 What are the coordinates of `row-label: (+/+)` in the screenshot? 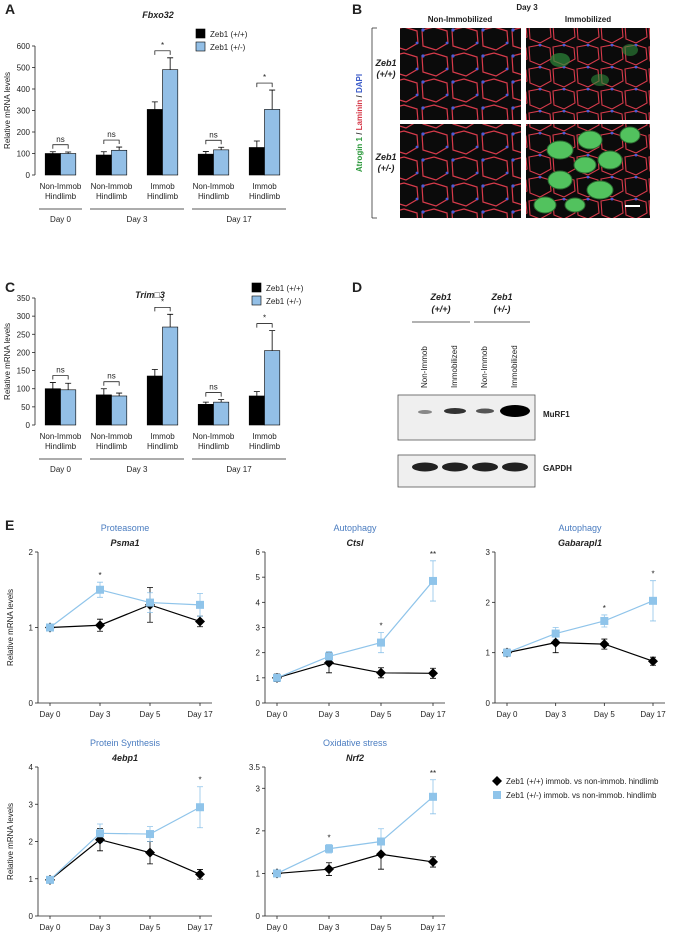 It's located at (385, 74).